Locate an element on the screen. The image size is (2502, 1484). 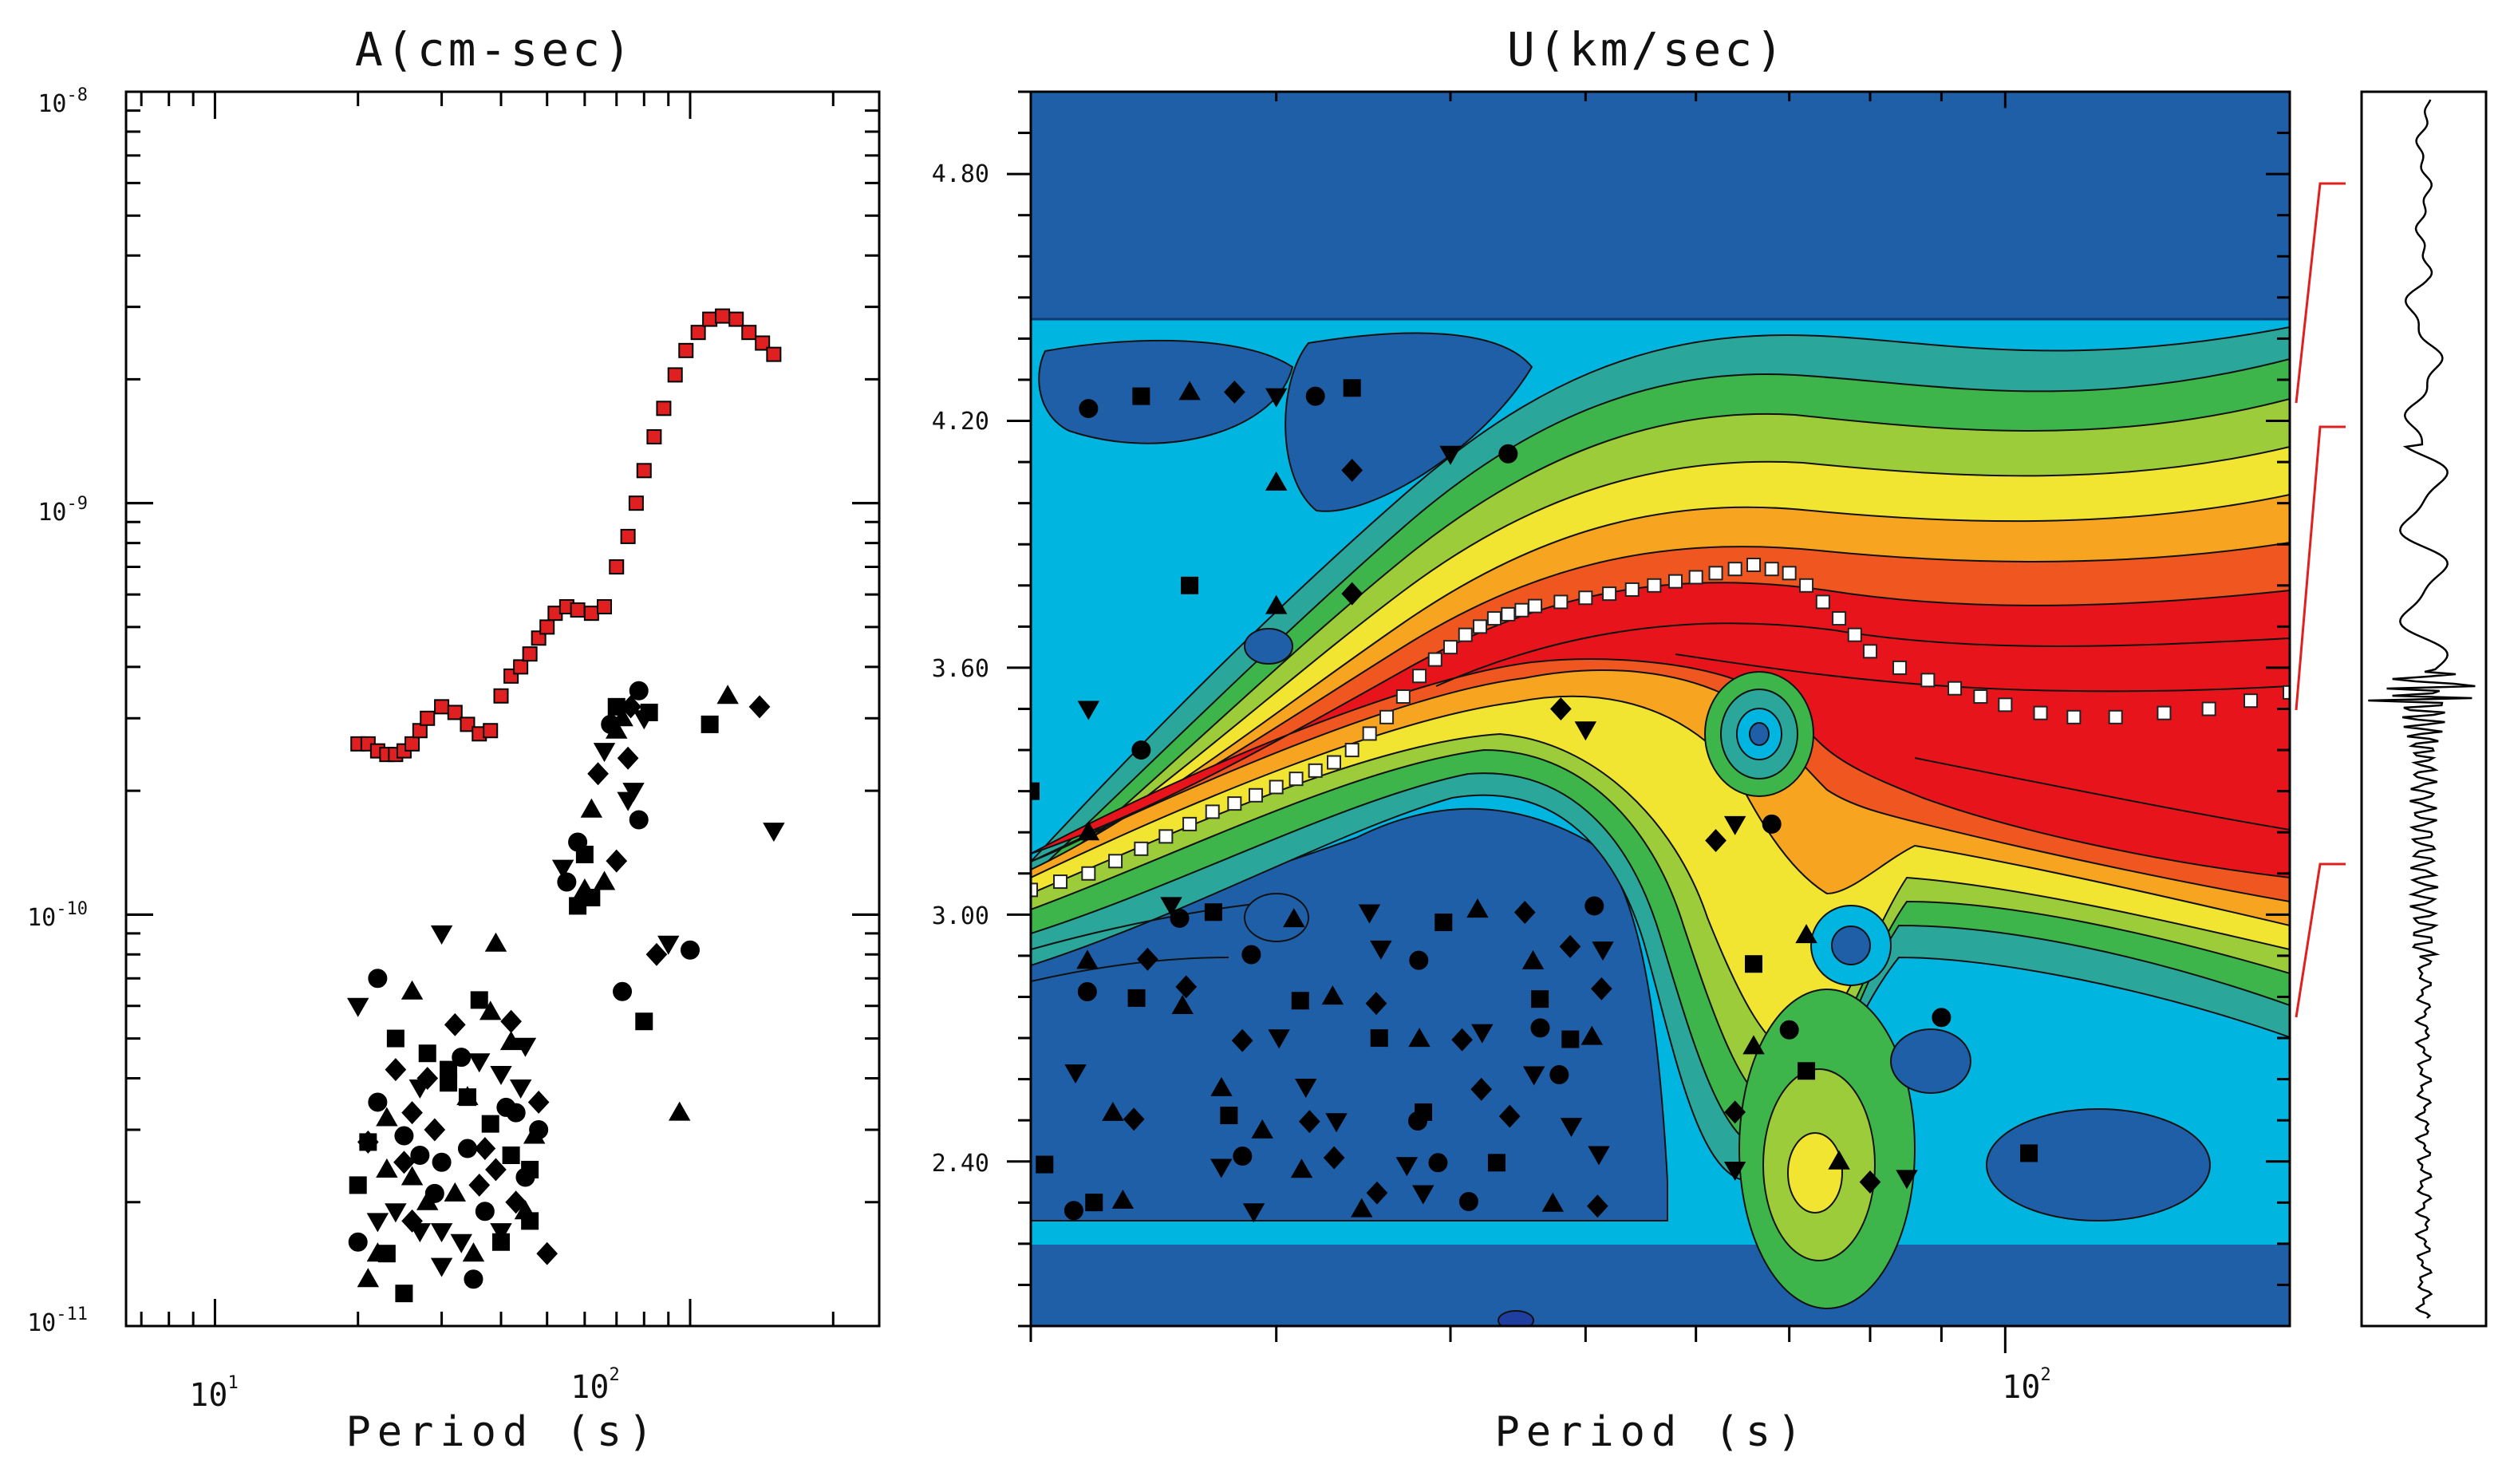
group-velocity-ytick-label: 2.40 is located at coordinates (960, 1164).